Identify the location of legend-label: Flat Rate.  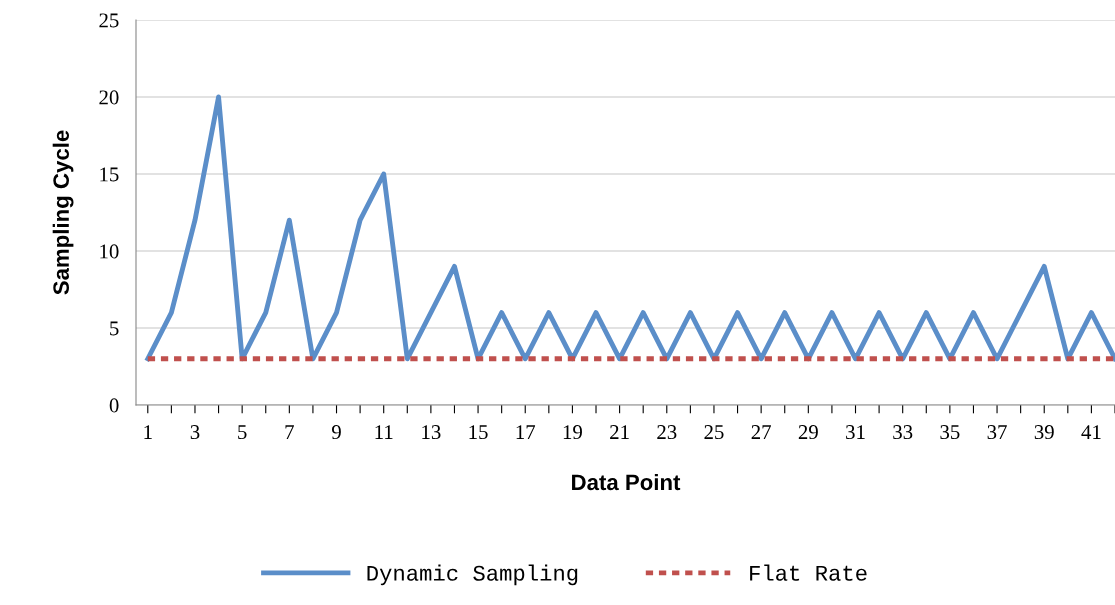
(808, 572).